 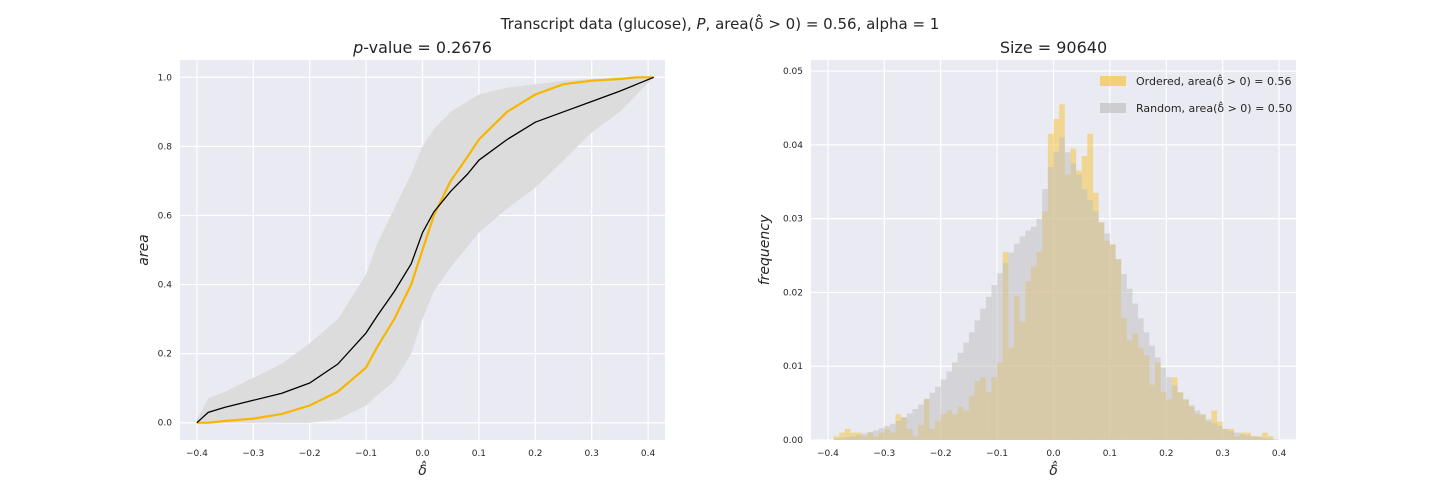 What do you see at coordinates (648, 454) in the screenshot?
I see `x-tick-label: 0.4` at bounding box center [648, 454].